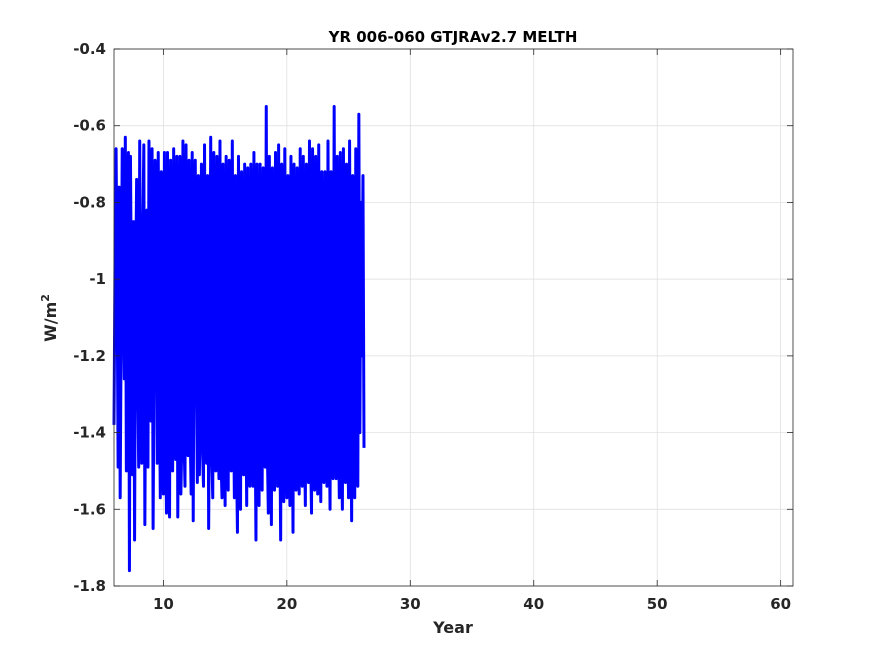 Image resolution: width=875 pixels, height=656 pixels. What do you see at coordinates (45, 298) in the screenshot?
I see `y-axis-label-superscript: 2` at bounding box center [45, 298].